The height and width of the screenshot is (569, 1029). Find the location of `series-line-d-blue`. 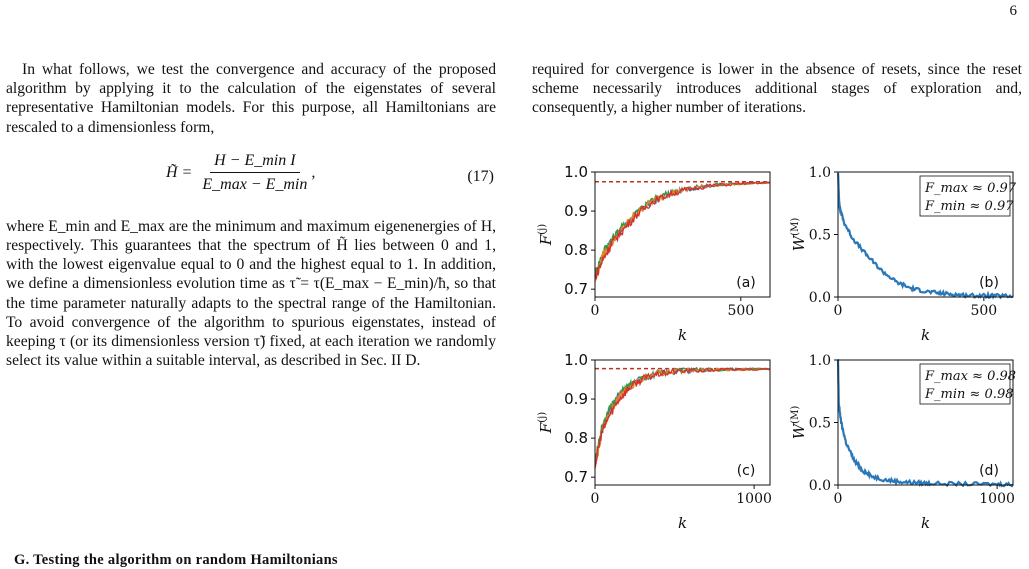

series-line-d-blue is located at coordinates (925, 423).